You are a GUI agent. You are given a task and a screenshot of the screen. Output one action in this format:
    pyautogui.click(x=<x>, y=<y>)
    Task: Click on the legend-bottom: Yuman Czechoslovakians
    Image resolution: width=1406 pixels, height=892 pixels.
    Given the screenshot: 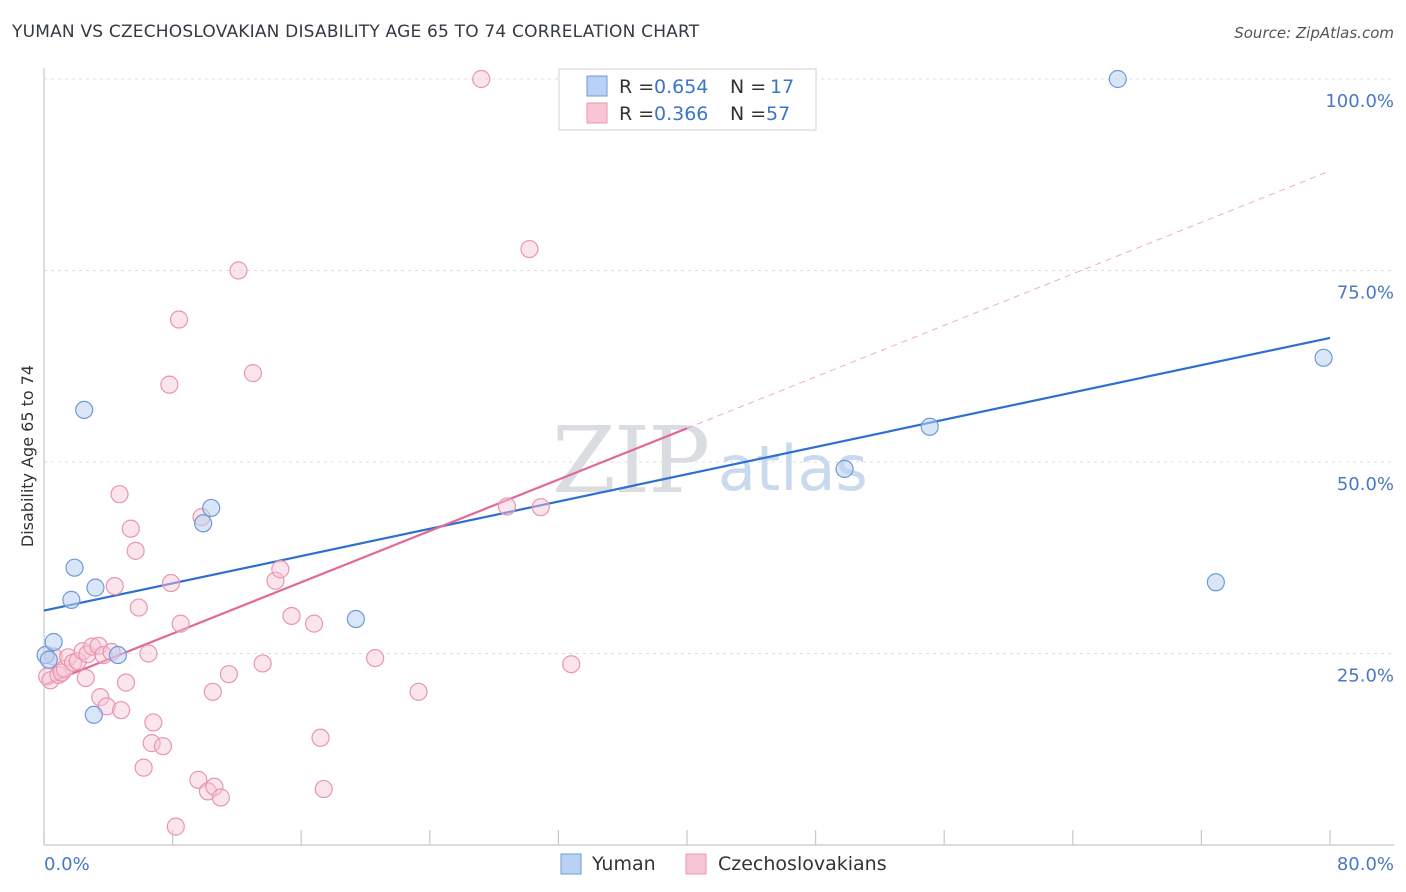 What is the action you would take?
    pyautogui.click(x=723, y=864)
    